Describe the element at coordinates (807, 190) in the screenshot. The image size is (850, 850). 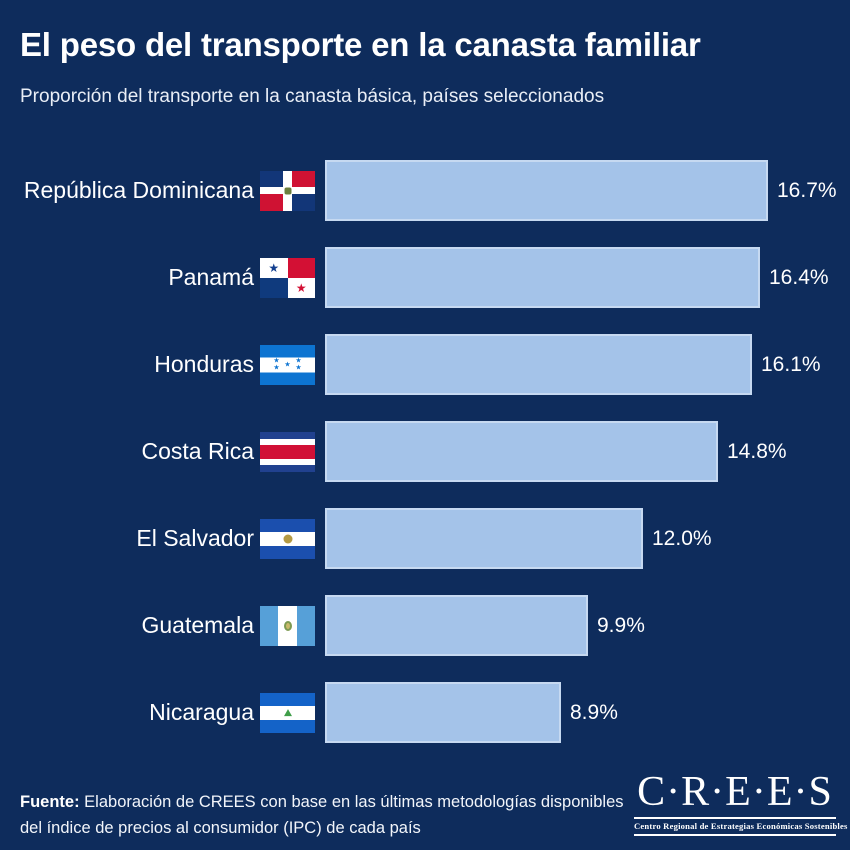
I see `value-label: 16.7%` at that location.